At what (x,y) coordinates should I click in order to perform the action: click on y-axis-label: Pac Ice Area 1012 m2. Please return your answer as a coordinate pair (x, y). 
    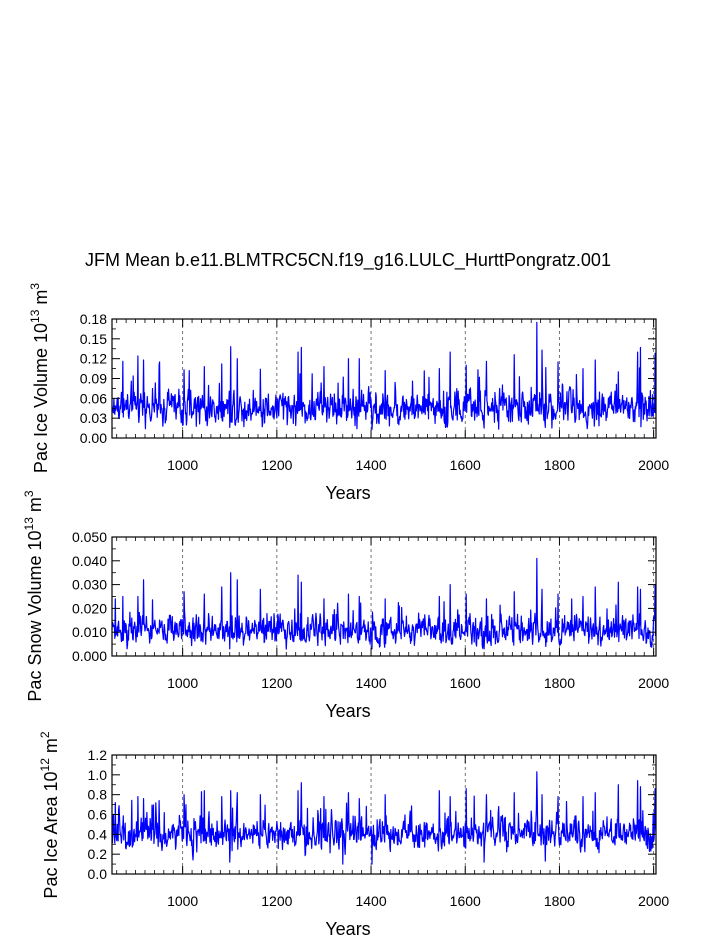
    Looking at the image, I should click on (49, 814).